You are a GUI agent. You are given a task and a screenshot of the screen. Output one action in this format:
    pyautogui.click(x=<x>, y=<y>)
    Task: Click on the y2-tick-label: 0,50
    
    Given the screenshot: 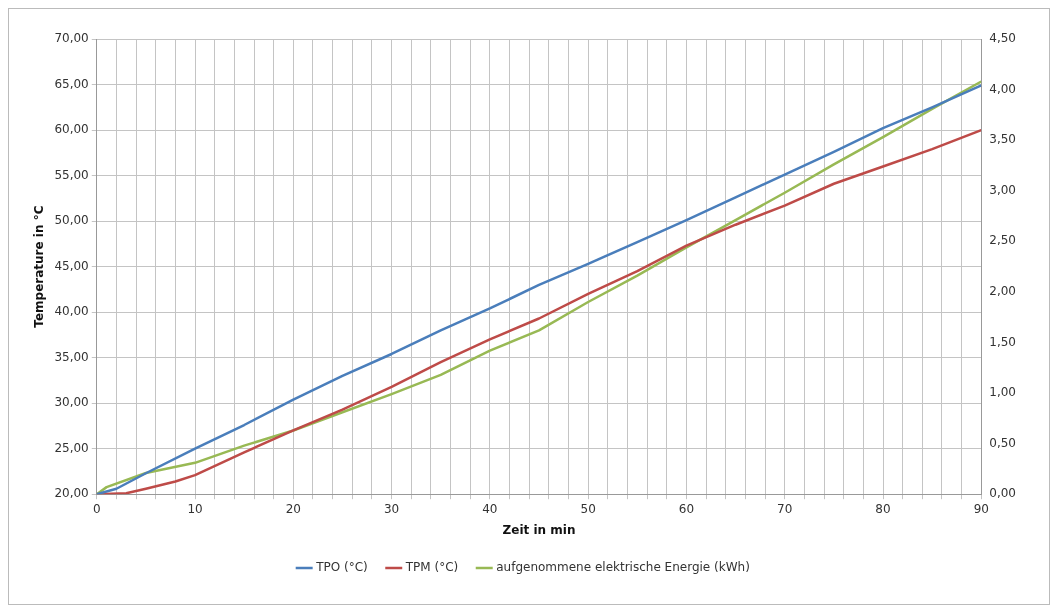 What is the action you would take?
    pyautogui.click(x=1002, y=442)
    